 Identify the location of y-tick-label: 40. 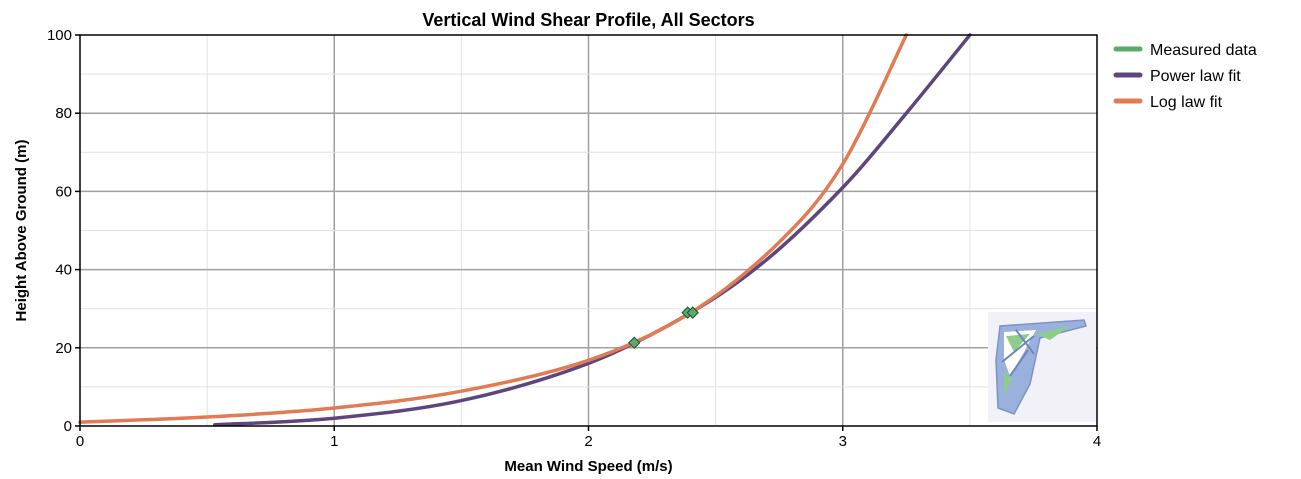
(63, 270).